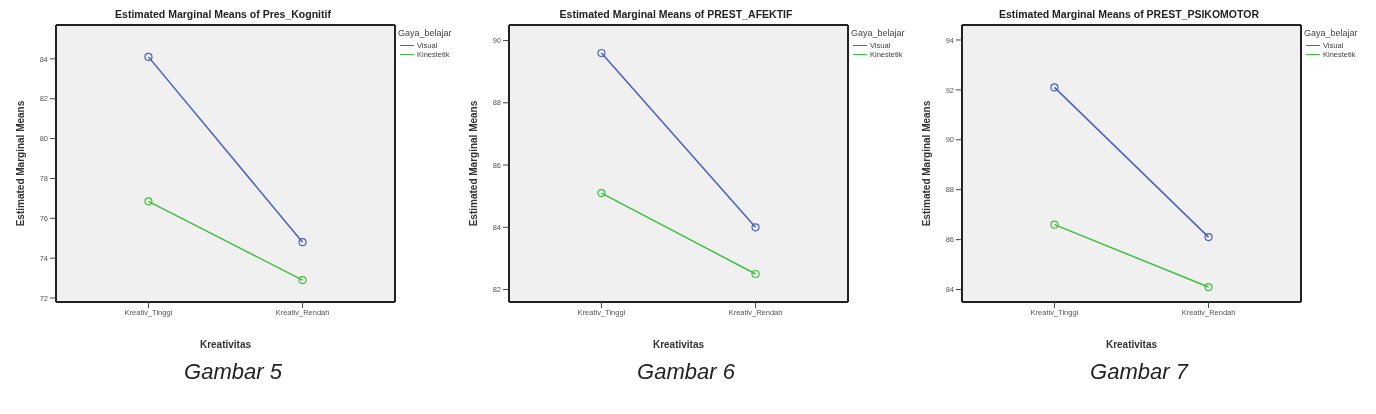  What do you see at coordinates (233, 371) in the screenshot?
I see `text: Gambar 5` at bounding box center [233, 371].